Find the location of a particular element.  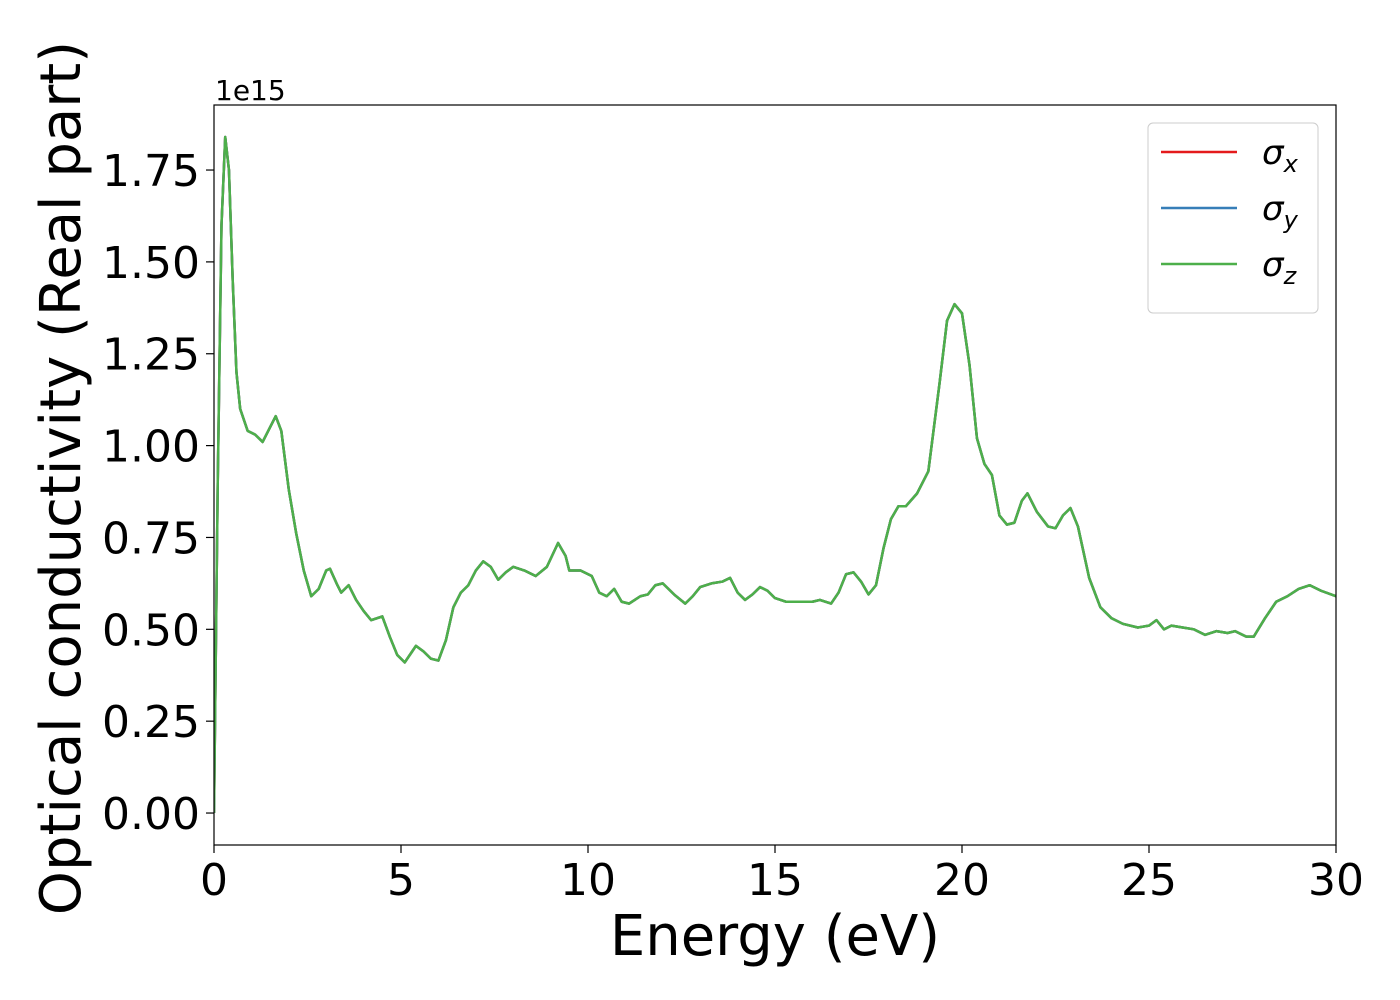

y-tick-label: 1.75 is located at coordinates (151, 171).